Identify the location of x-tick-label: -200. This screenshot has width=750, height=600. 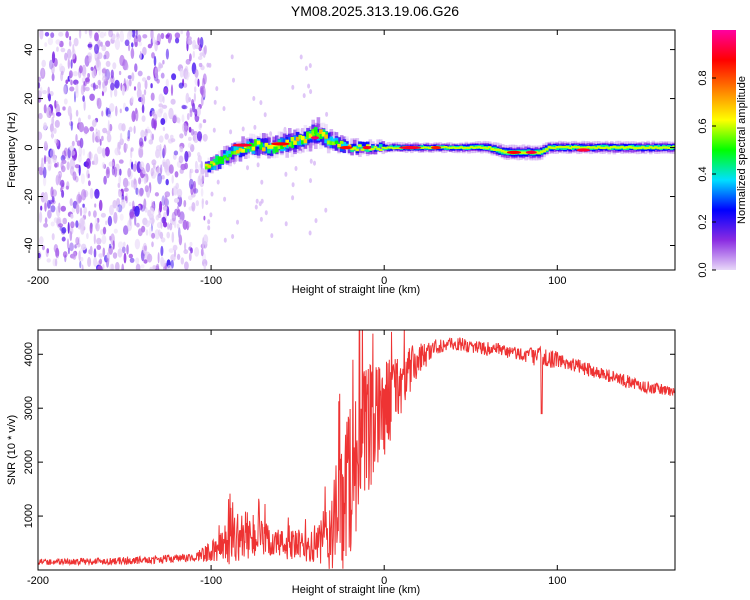
(38, 281).